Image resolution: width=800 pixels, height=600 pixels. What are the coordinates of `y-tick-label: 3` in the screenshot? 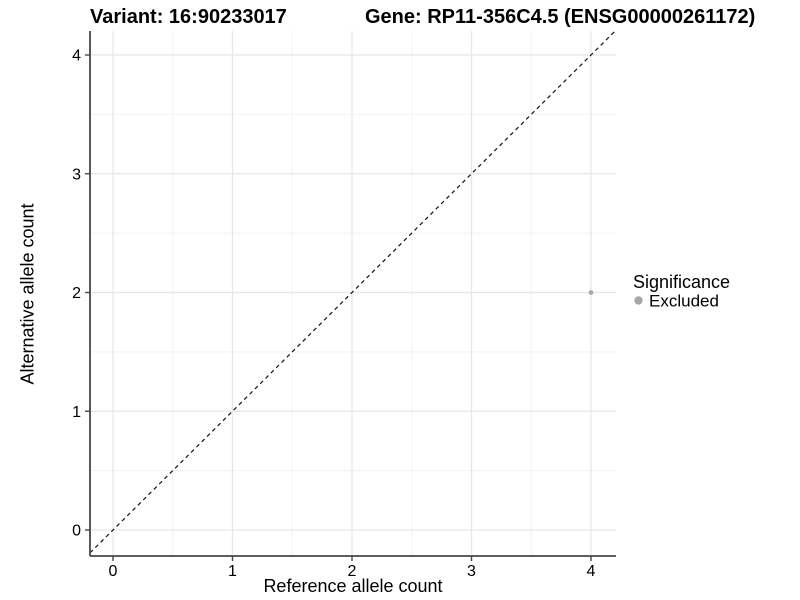 It's located at (76, 174).